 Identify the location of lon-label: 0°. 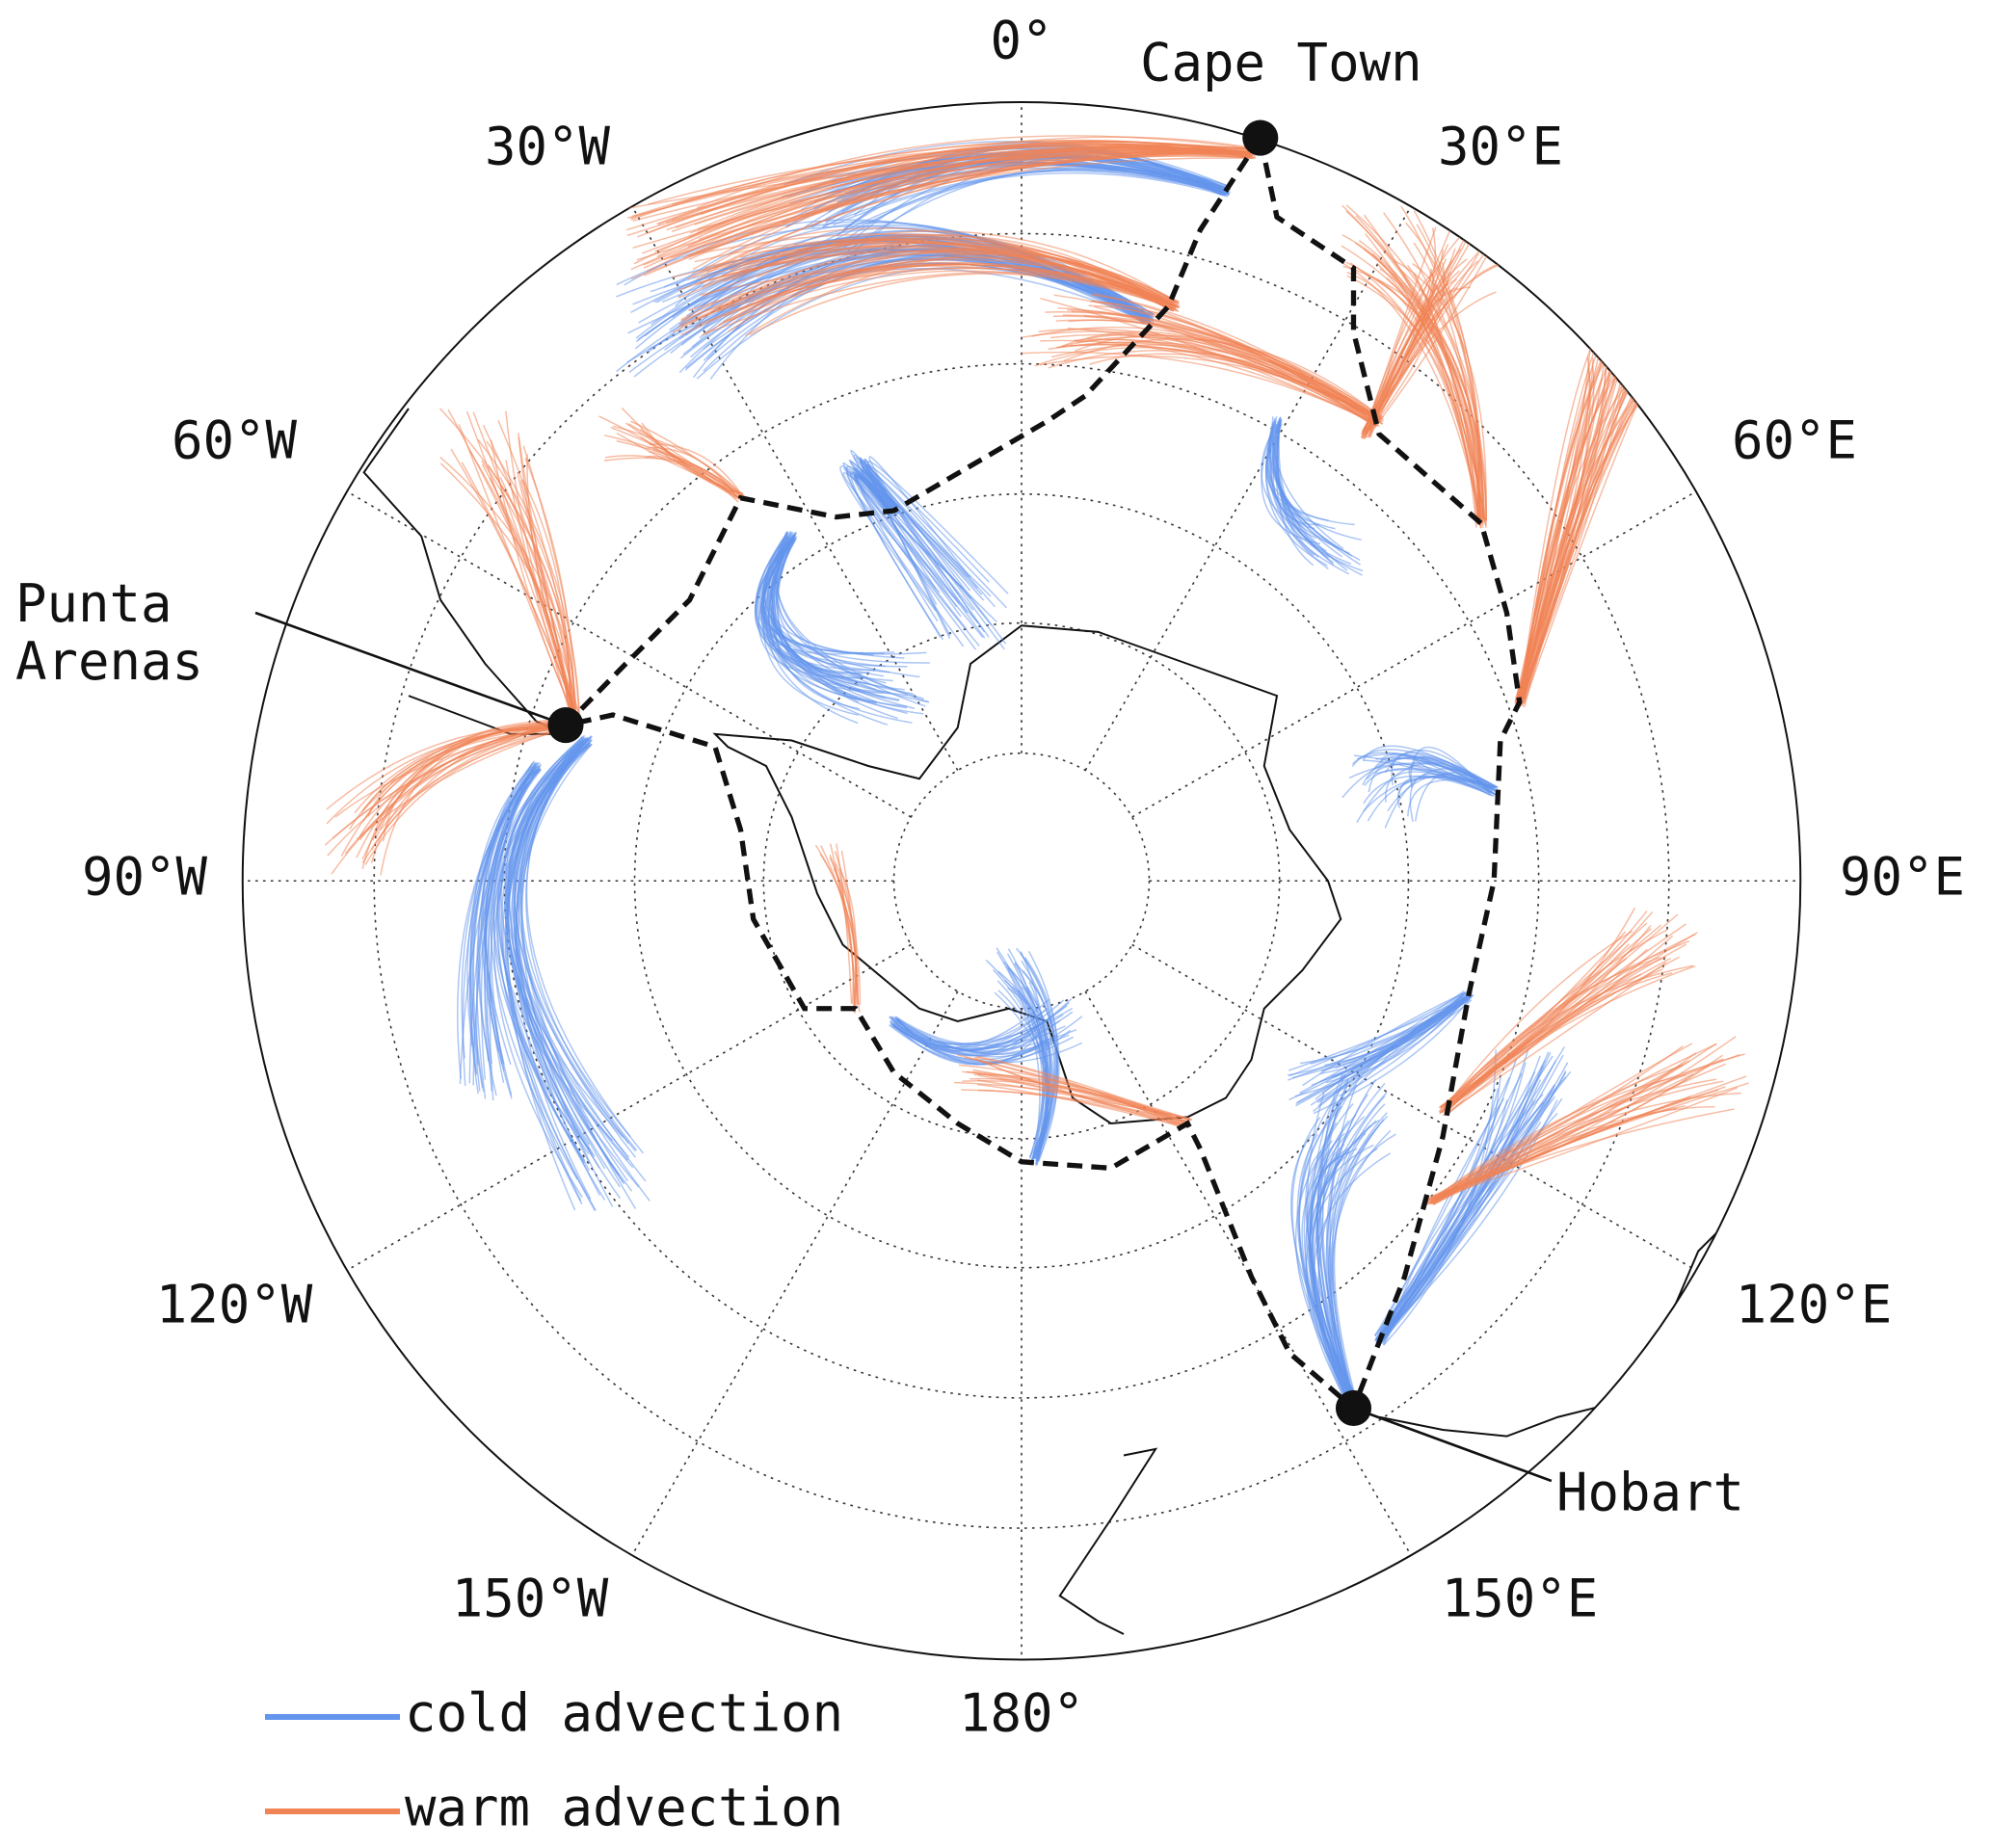
(1021, 41).